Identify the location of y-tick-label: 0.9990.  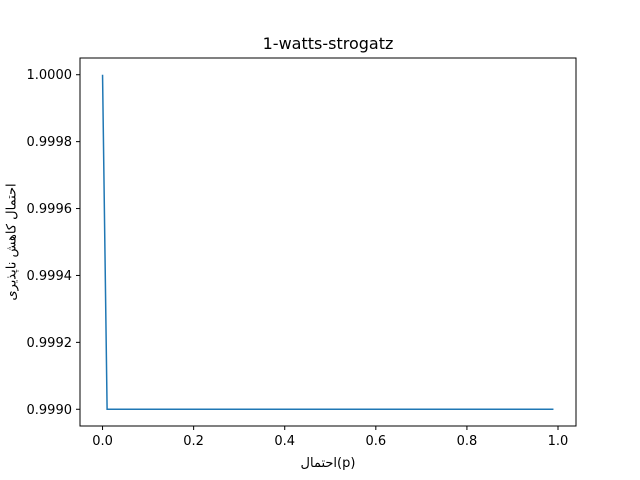
(50, 410).